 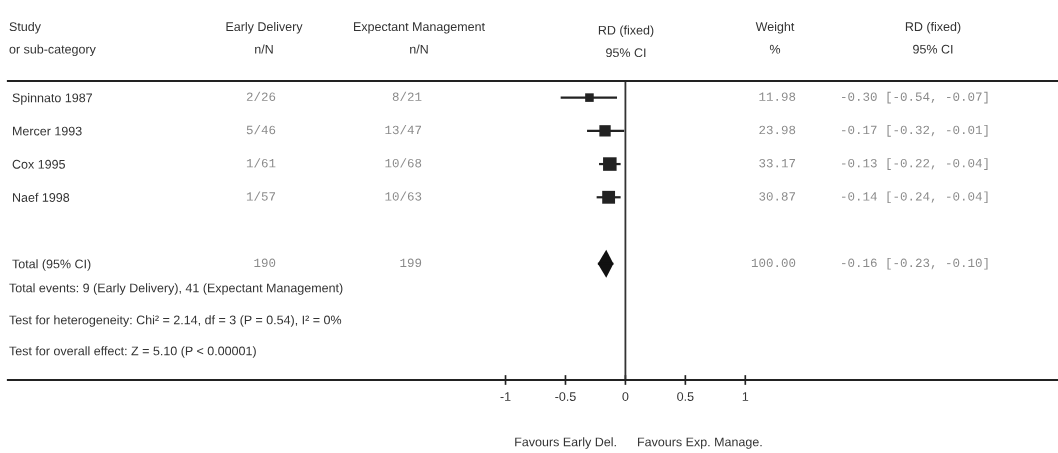 I want to click on x-tick-label: 0, so click(x=625, y=396).